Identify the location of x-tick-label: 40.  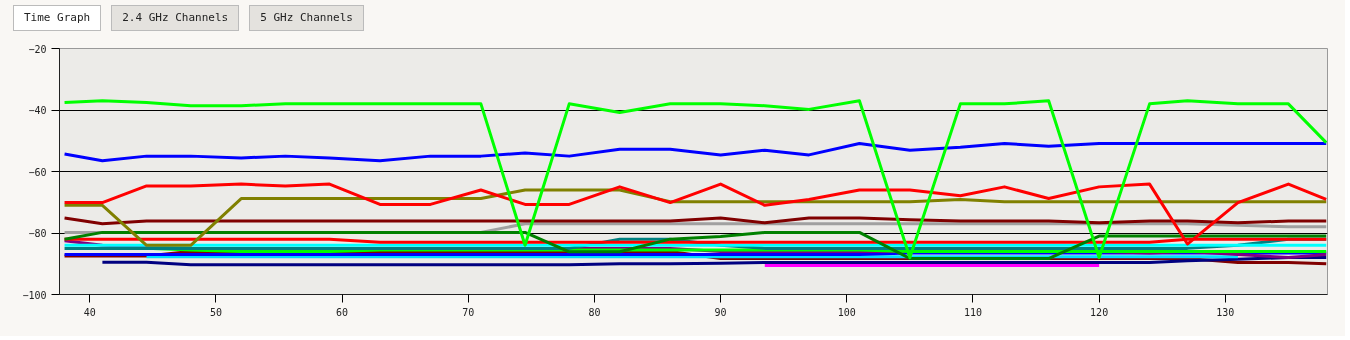
(89, 312).